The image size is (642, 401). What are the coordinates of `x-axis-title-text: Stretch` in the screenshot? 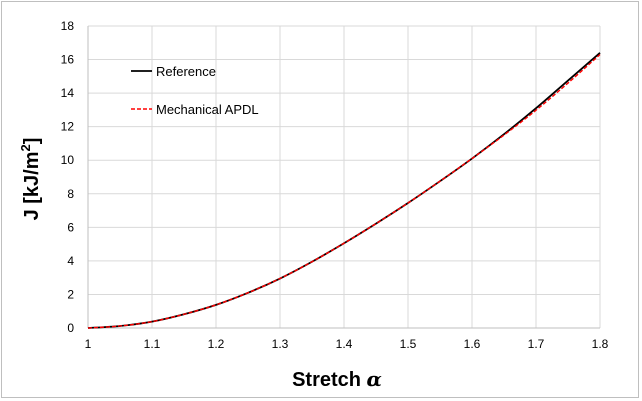 It's located at (326, 380).